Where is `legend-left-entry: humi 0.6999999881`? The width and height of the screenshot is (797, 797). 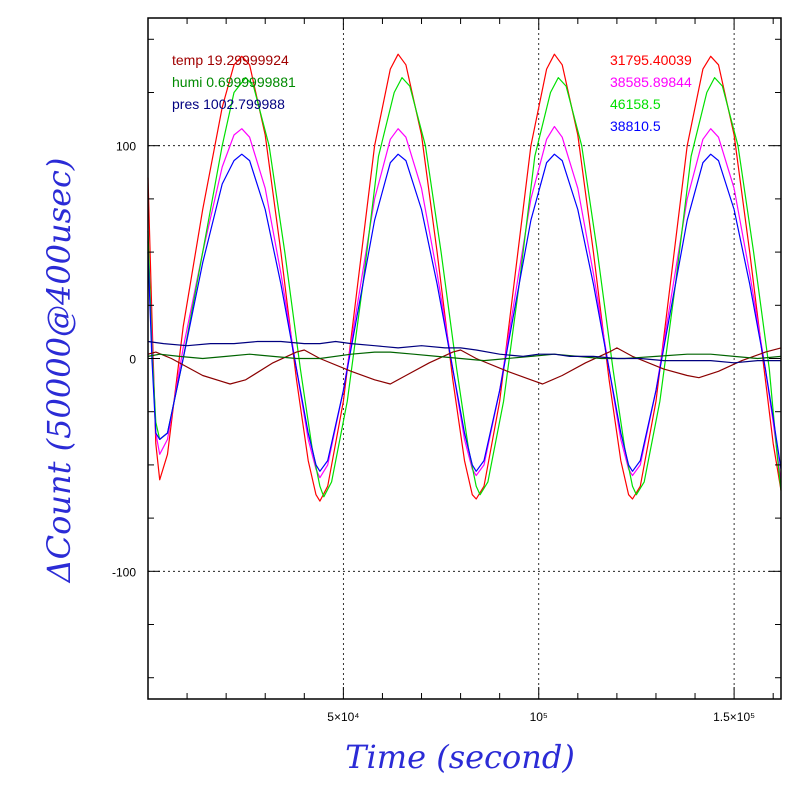
legend-left-entry: humi 0.6999999881 is located at coordinates (234, 82).